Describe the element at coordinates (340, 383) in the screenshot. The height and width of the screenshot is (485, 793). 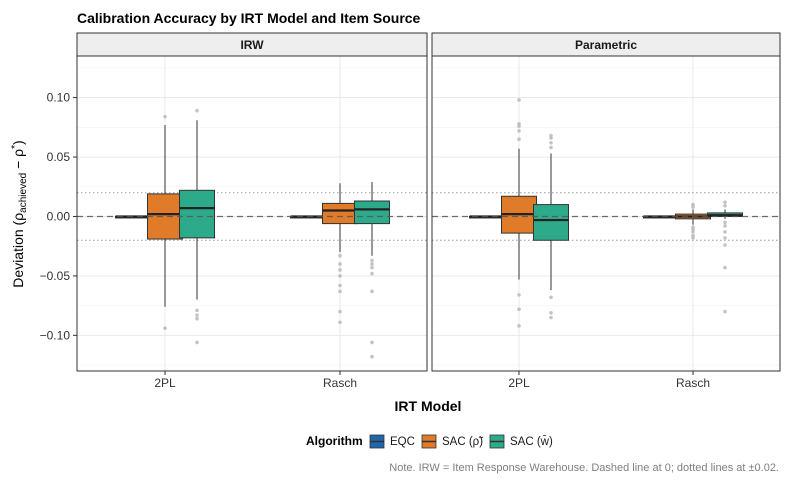
I see `x-tick-rasch-irw: Rasch` at that location.